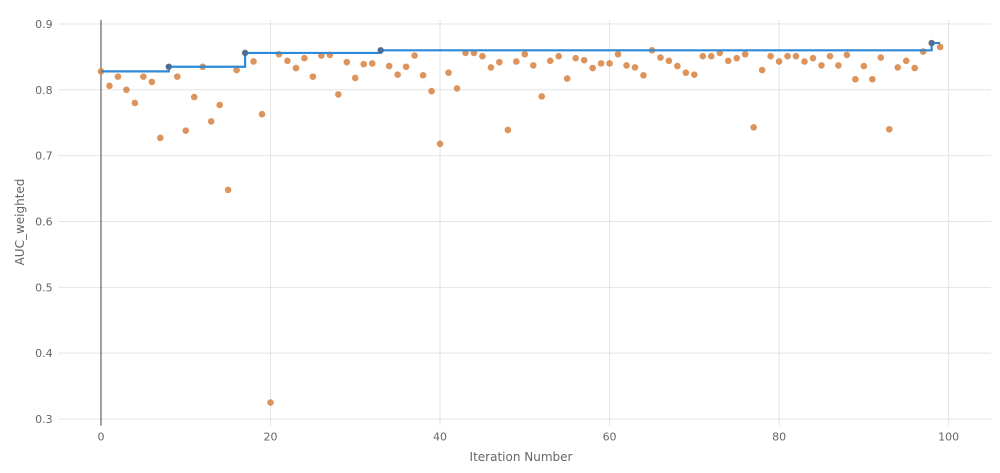 This screenshot has width=1000, height=473. Describe the element at coordinates (610, 437) in the screenshot. I see `x-tick-label: 60` at that location.